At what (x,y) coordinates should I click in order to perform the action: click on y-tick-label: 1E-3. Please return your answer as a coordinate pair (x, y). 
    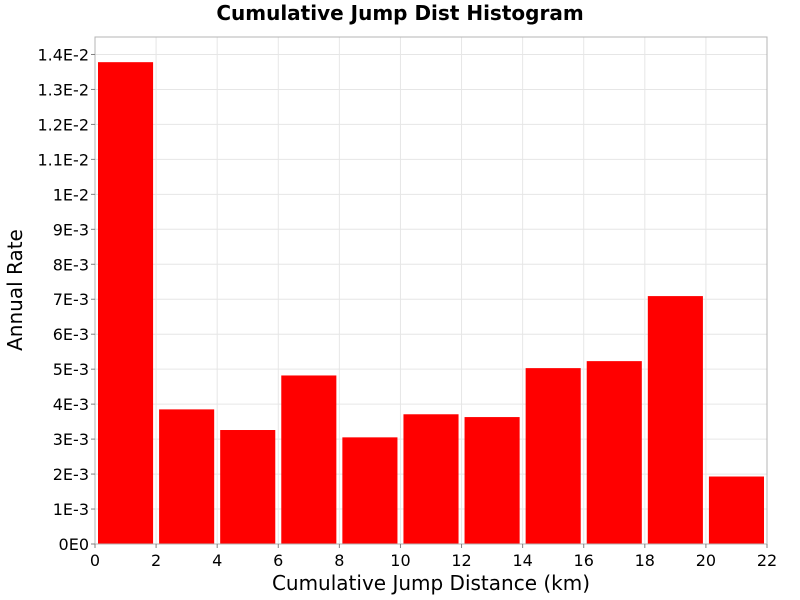
    Looking at the image, I should click on (71, 509).